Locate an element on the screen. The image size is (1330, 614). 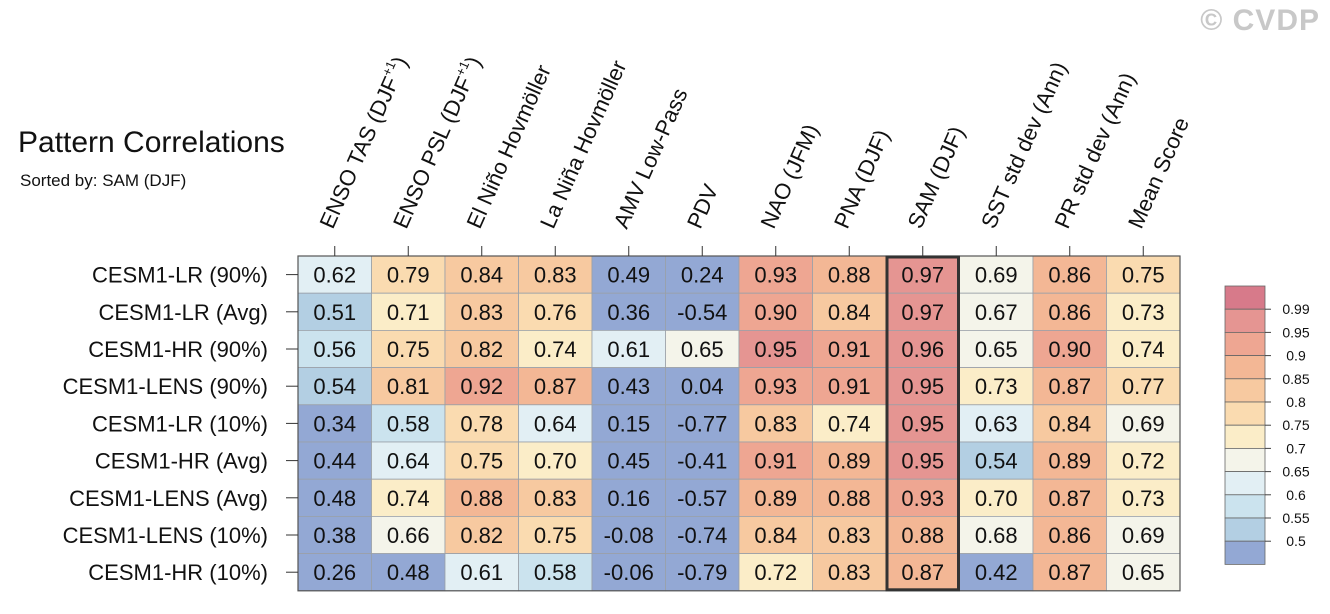
colorbar-label: 0.7 is located at coordinates (1296, 448).